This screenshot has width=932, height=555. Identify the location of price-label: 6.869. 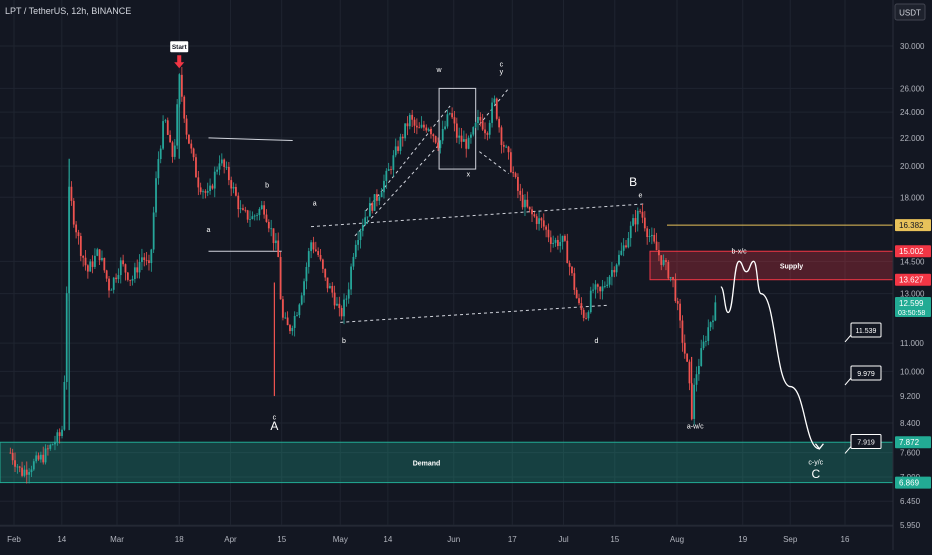
(913, 482).